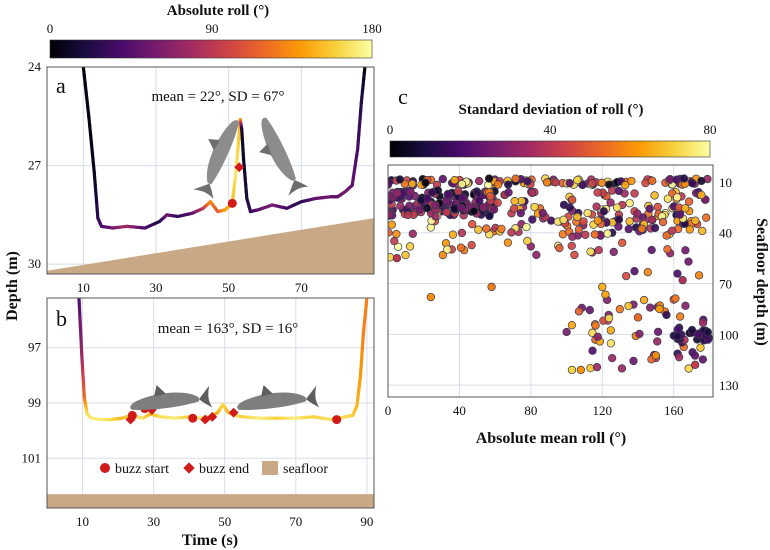  What do you see at coordinates (403, 96) in the screenshot?
I see `panel-c-letter: c` at bounding box center [403, 96].